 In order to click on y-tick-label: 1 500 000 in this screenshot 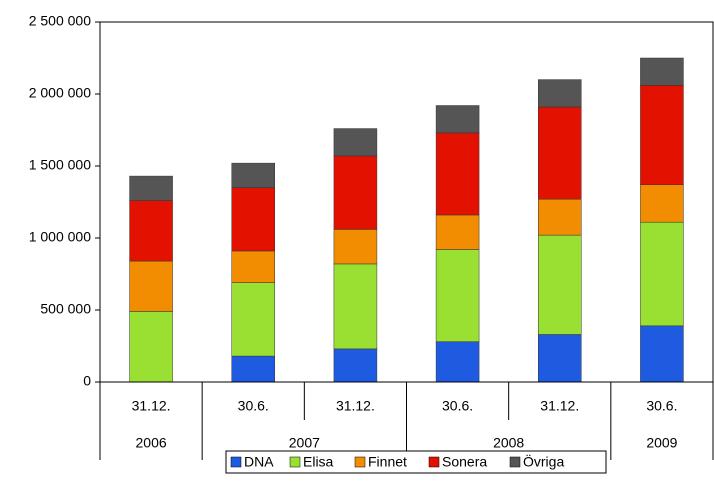, I will do `click(60, 165)`.